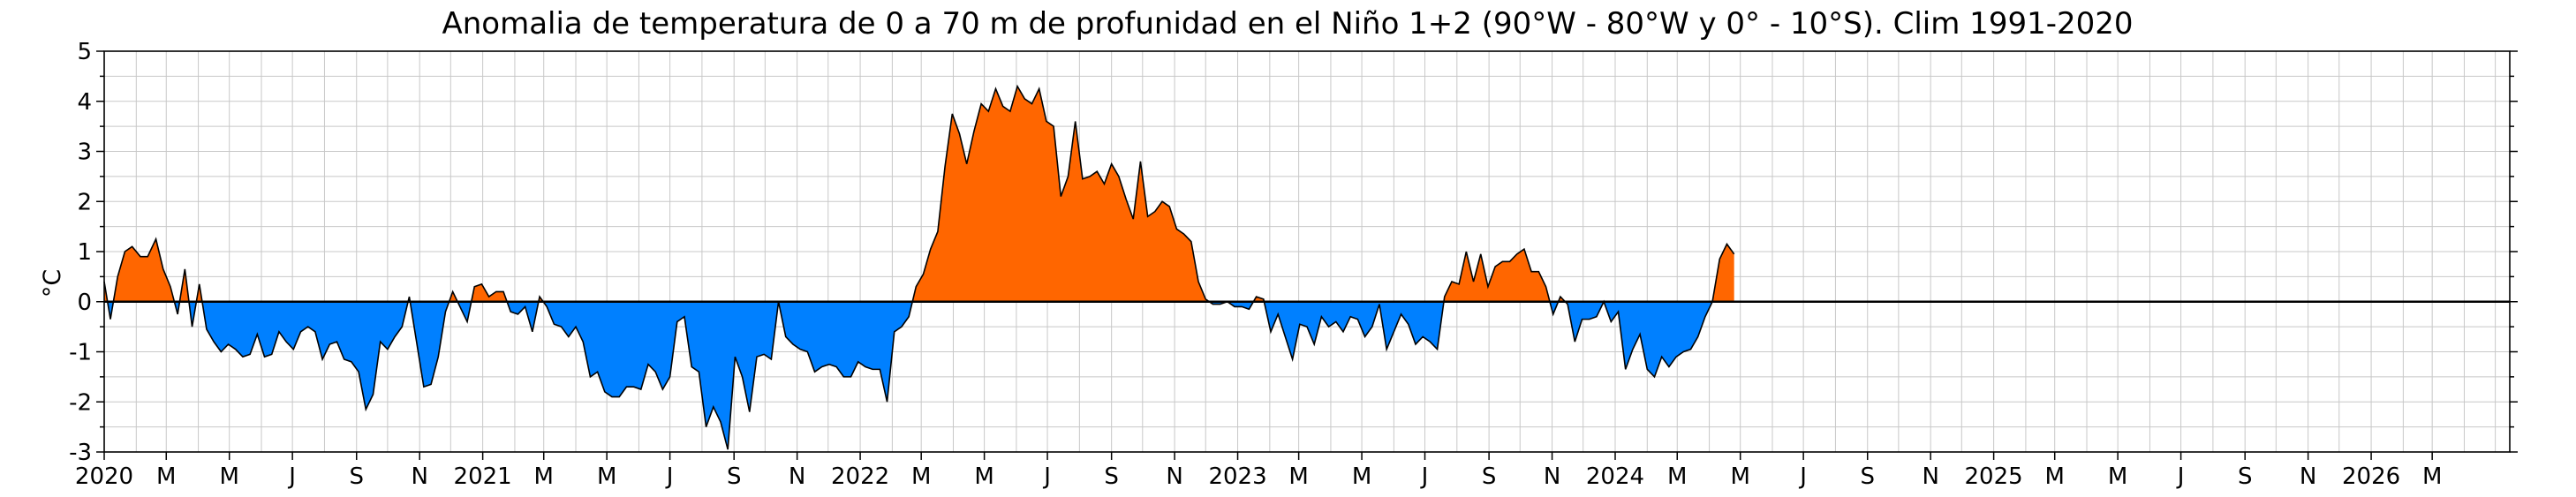 The width and height of the screenshot is (2576, 497). Describe the element at coordinates (104, 477) in the screenshot. I see `x-tick-label: 2020` at that location.